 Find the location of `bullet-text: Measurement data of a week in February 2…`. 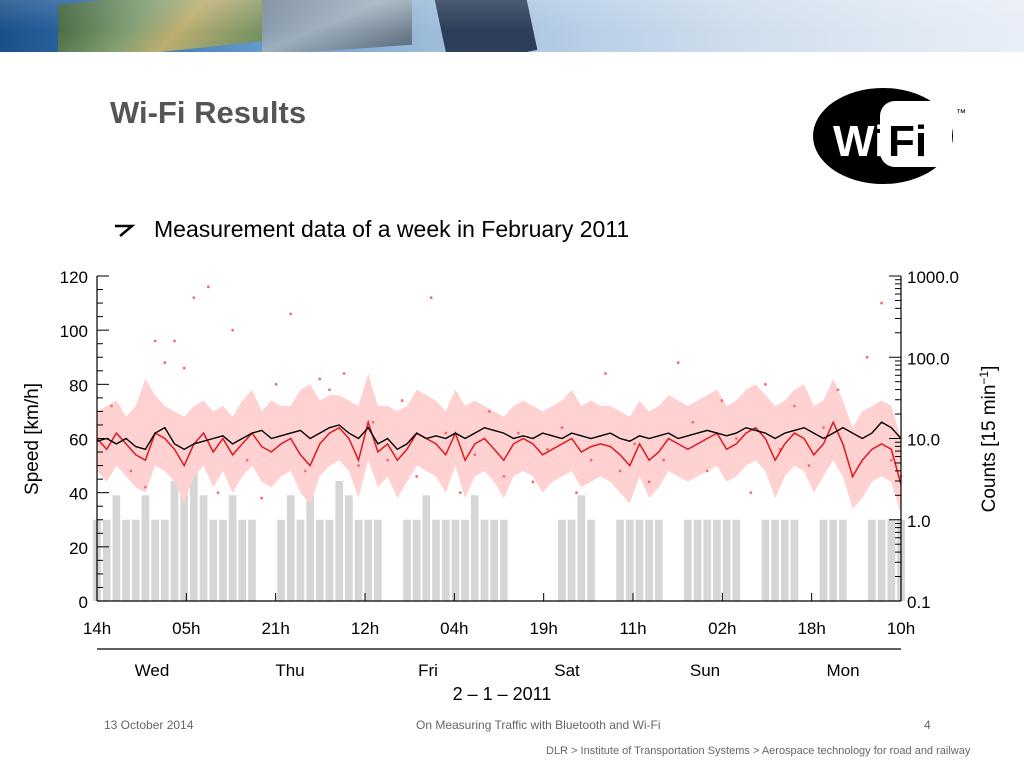

bullet-text: Measurement data of a week in February 2… is located at coordinates (392, 229).